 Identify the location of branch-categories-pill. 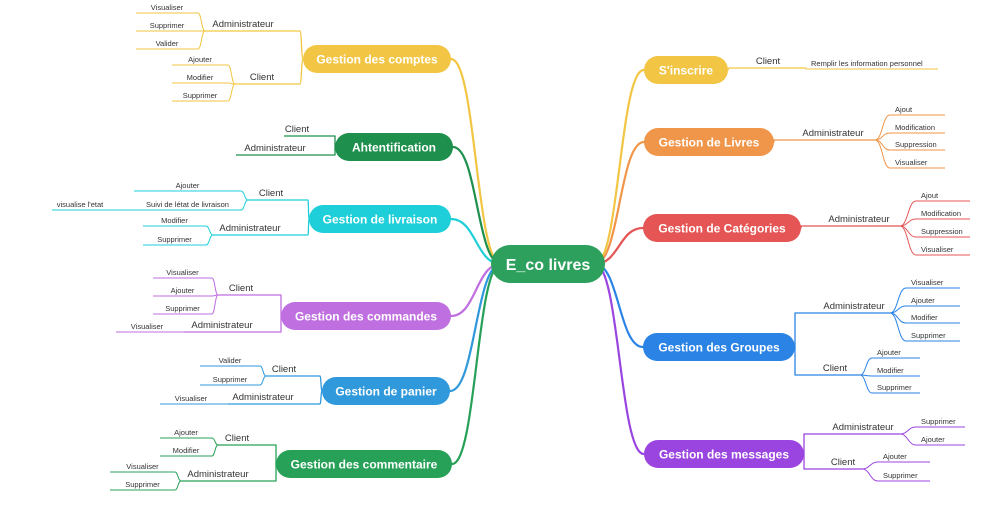
(722, 228).